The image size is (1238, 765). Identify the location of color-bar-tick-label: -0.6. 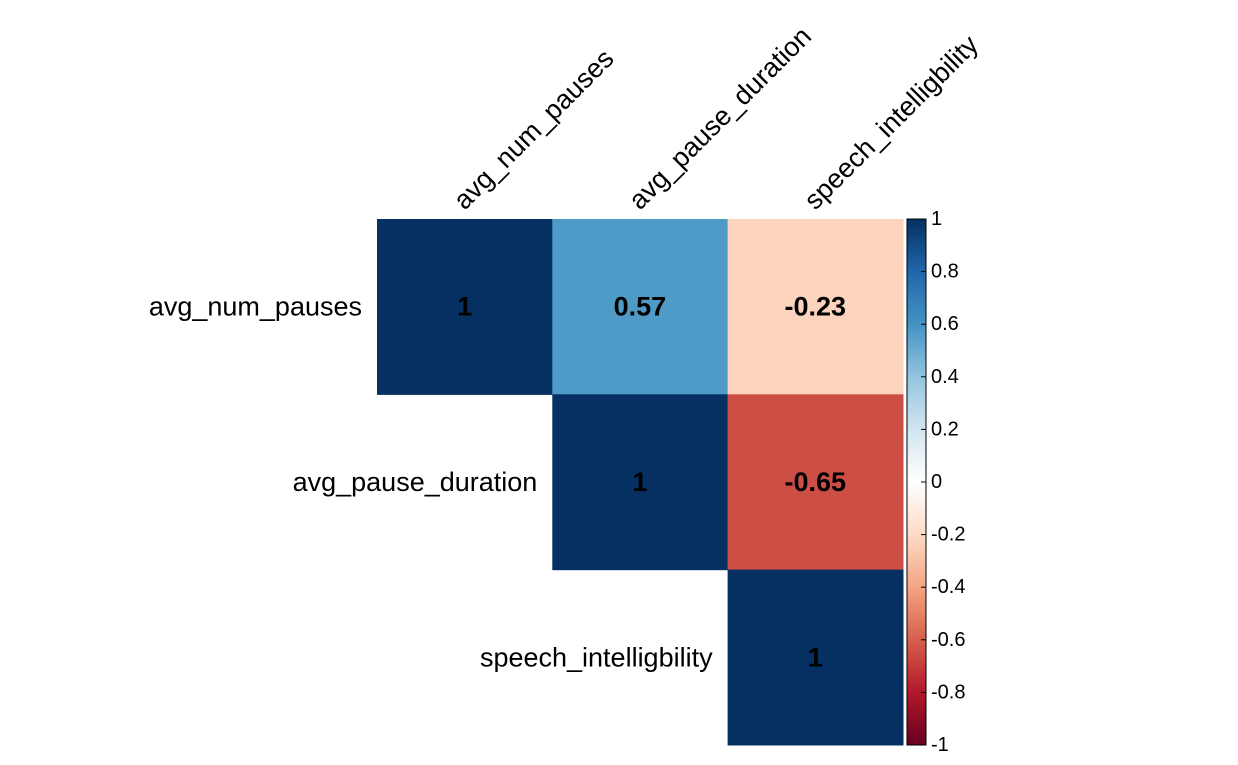
(948, 640).